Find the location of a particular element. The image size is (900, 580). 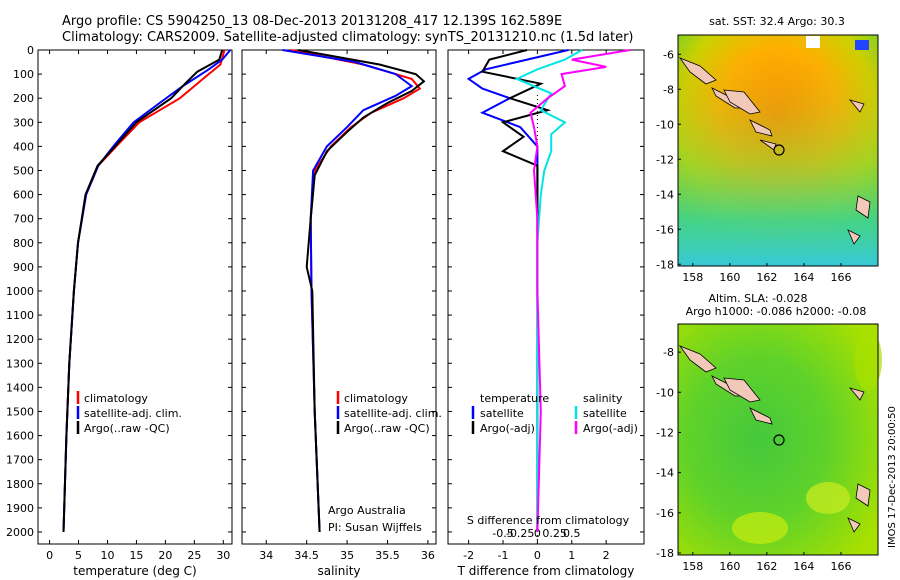

map-y-tick-label: -12 is located at coordinates (665, 432).